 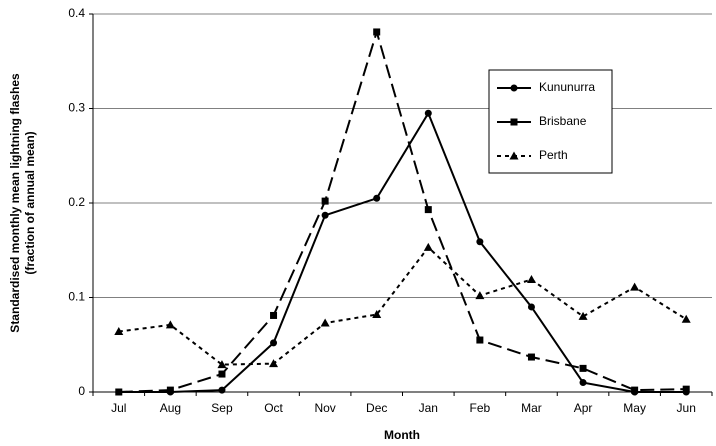 I want to click on x-tick-label: Mar, so click(x=531, y=408).